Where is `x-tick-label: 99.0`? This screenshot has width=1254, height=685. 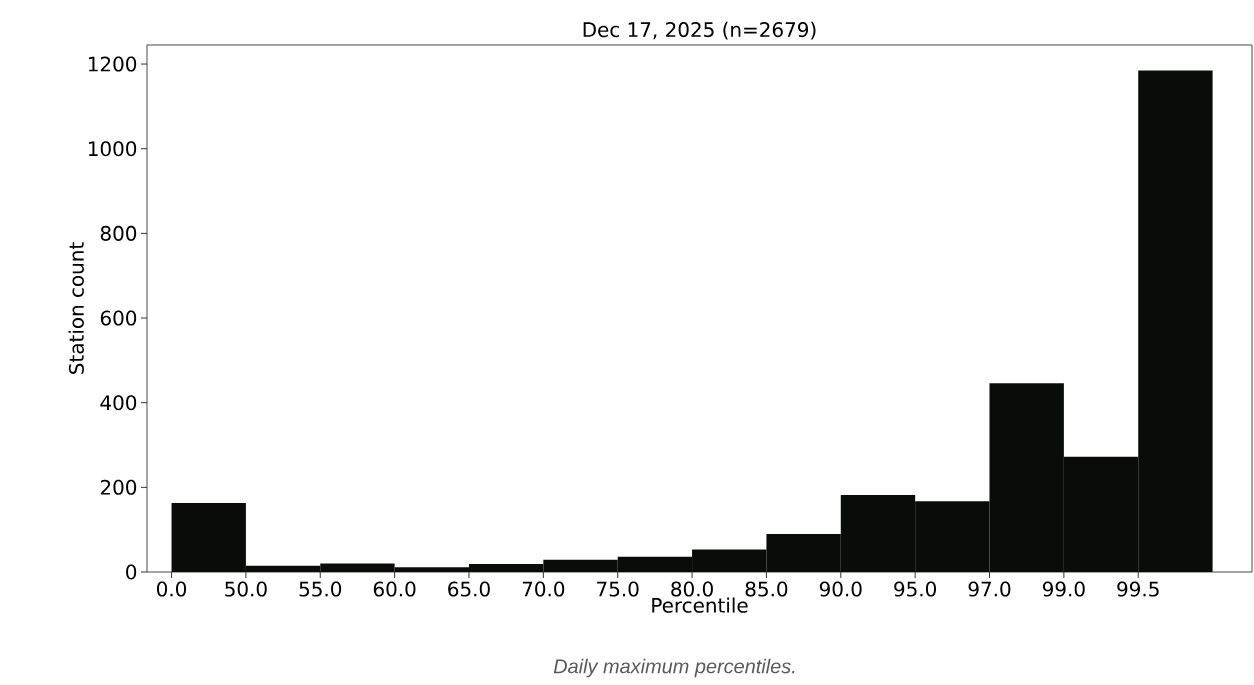
x-tick-label: 99.0 is located at coordinates (1063, 589).